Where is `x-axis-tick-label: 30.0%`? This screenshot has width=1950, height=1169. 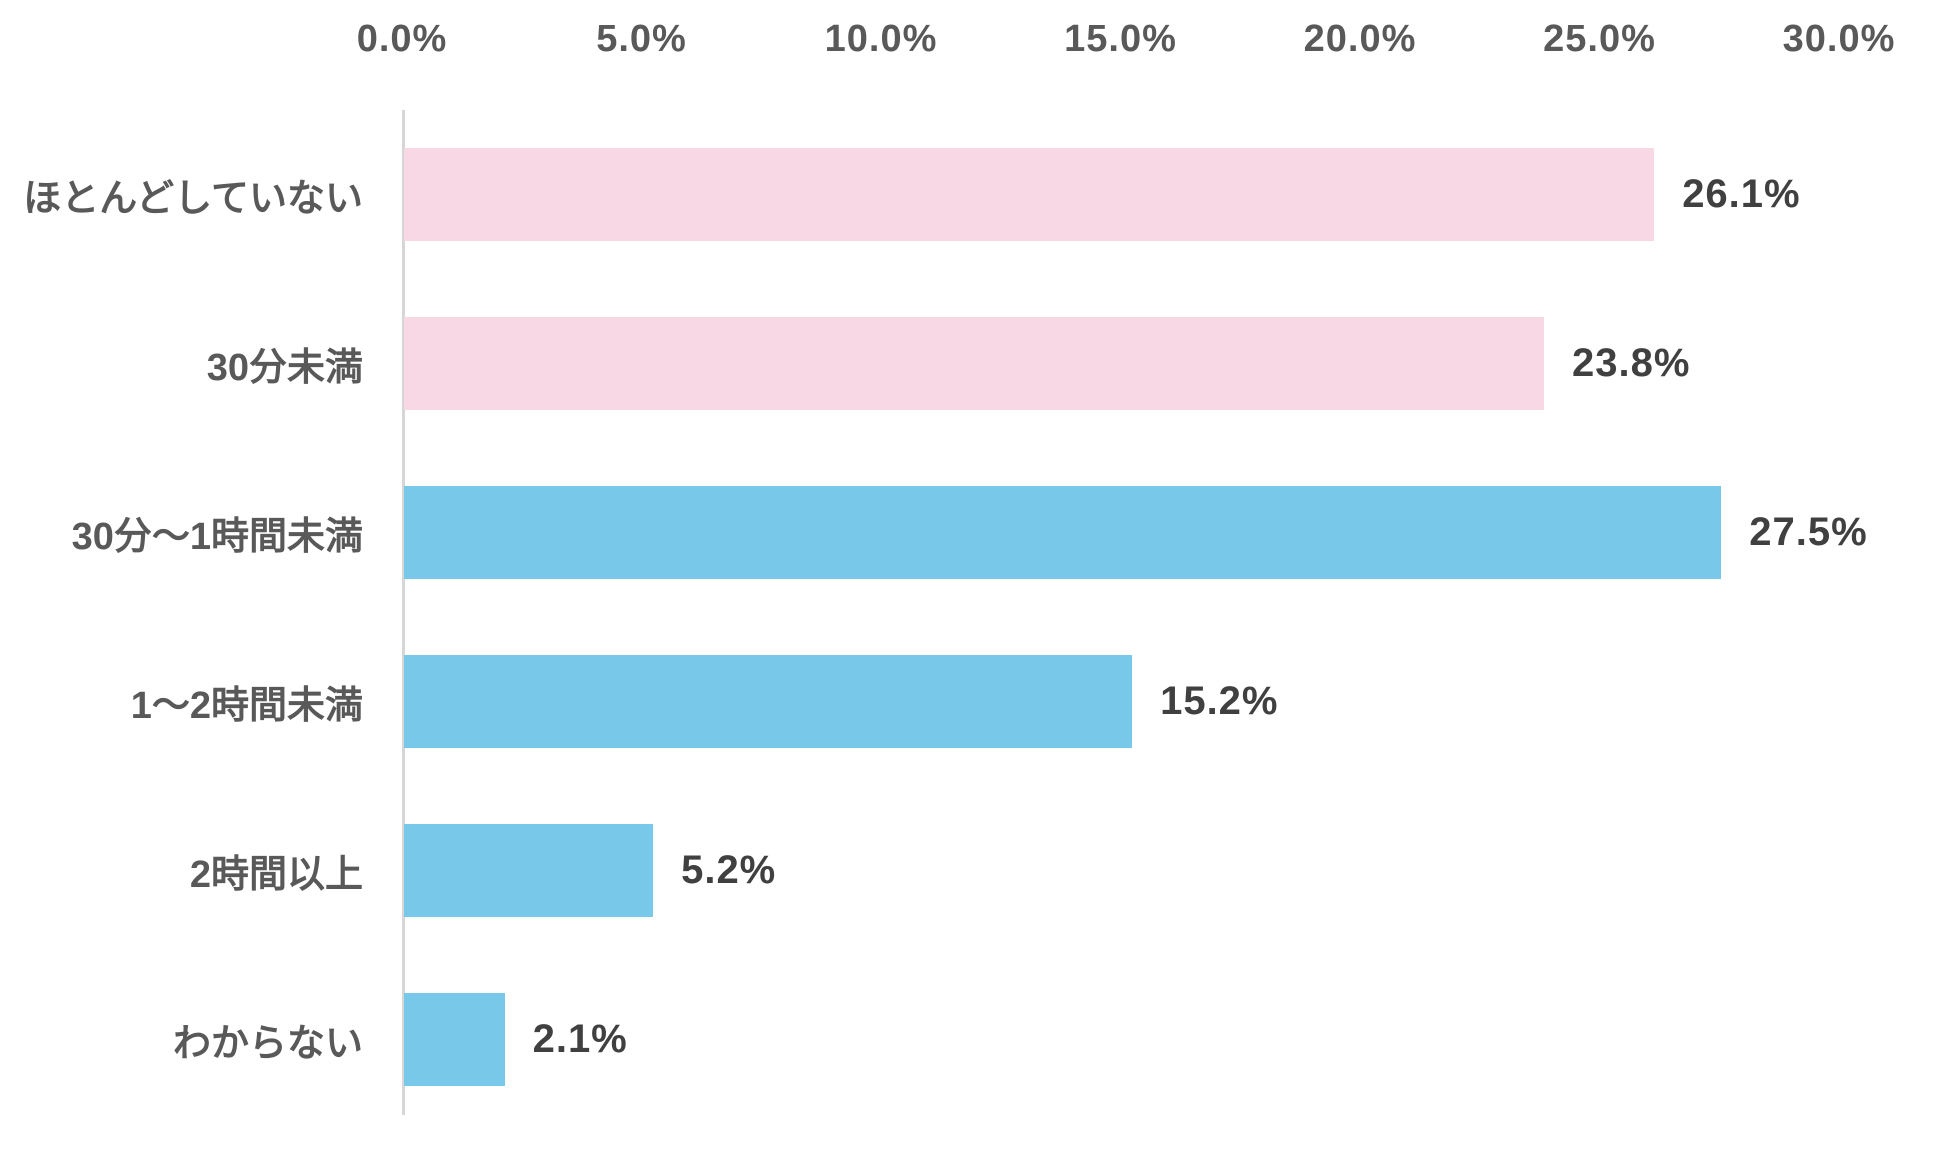 x-axis-tick-label: 30.0% is located at coordinates (1839, 39).